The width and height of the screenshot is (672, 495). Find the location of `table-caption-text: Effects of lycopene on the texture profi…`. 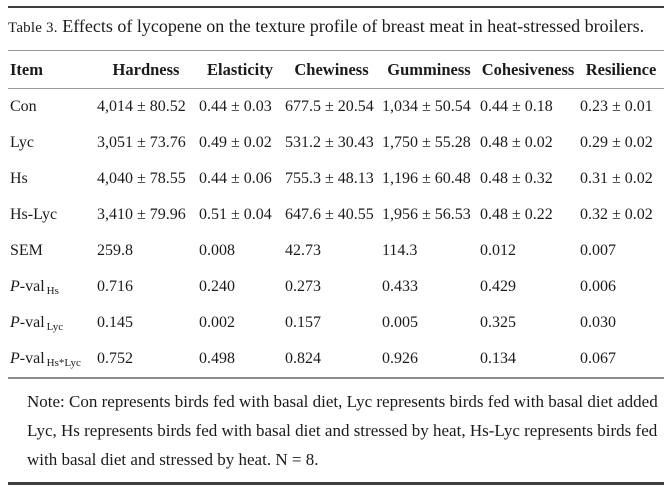

table-caption-text: Effects of lycopene on the texture profi… is located at coordinates (353, 26).